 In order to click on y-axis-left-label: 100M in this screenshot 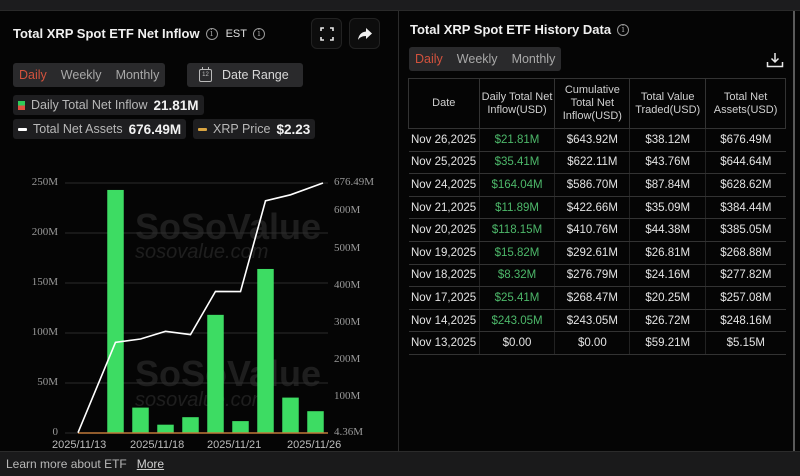, I will do `click(44, 332)`.